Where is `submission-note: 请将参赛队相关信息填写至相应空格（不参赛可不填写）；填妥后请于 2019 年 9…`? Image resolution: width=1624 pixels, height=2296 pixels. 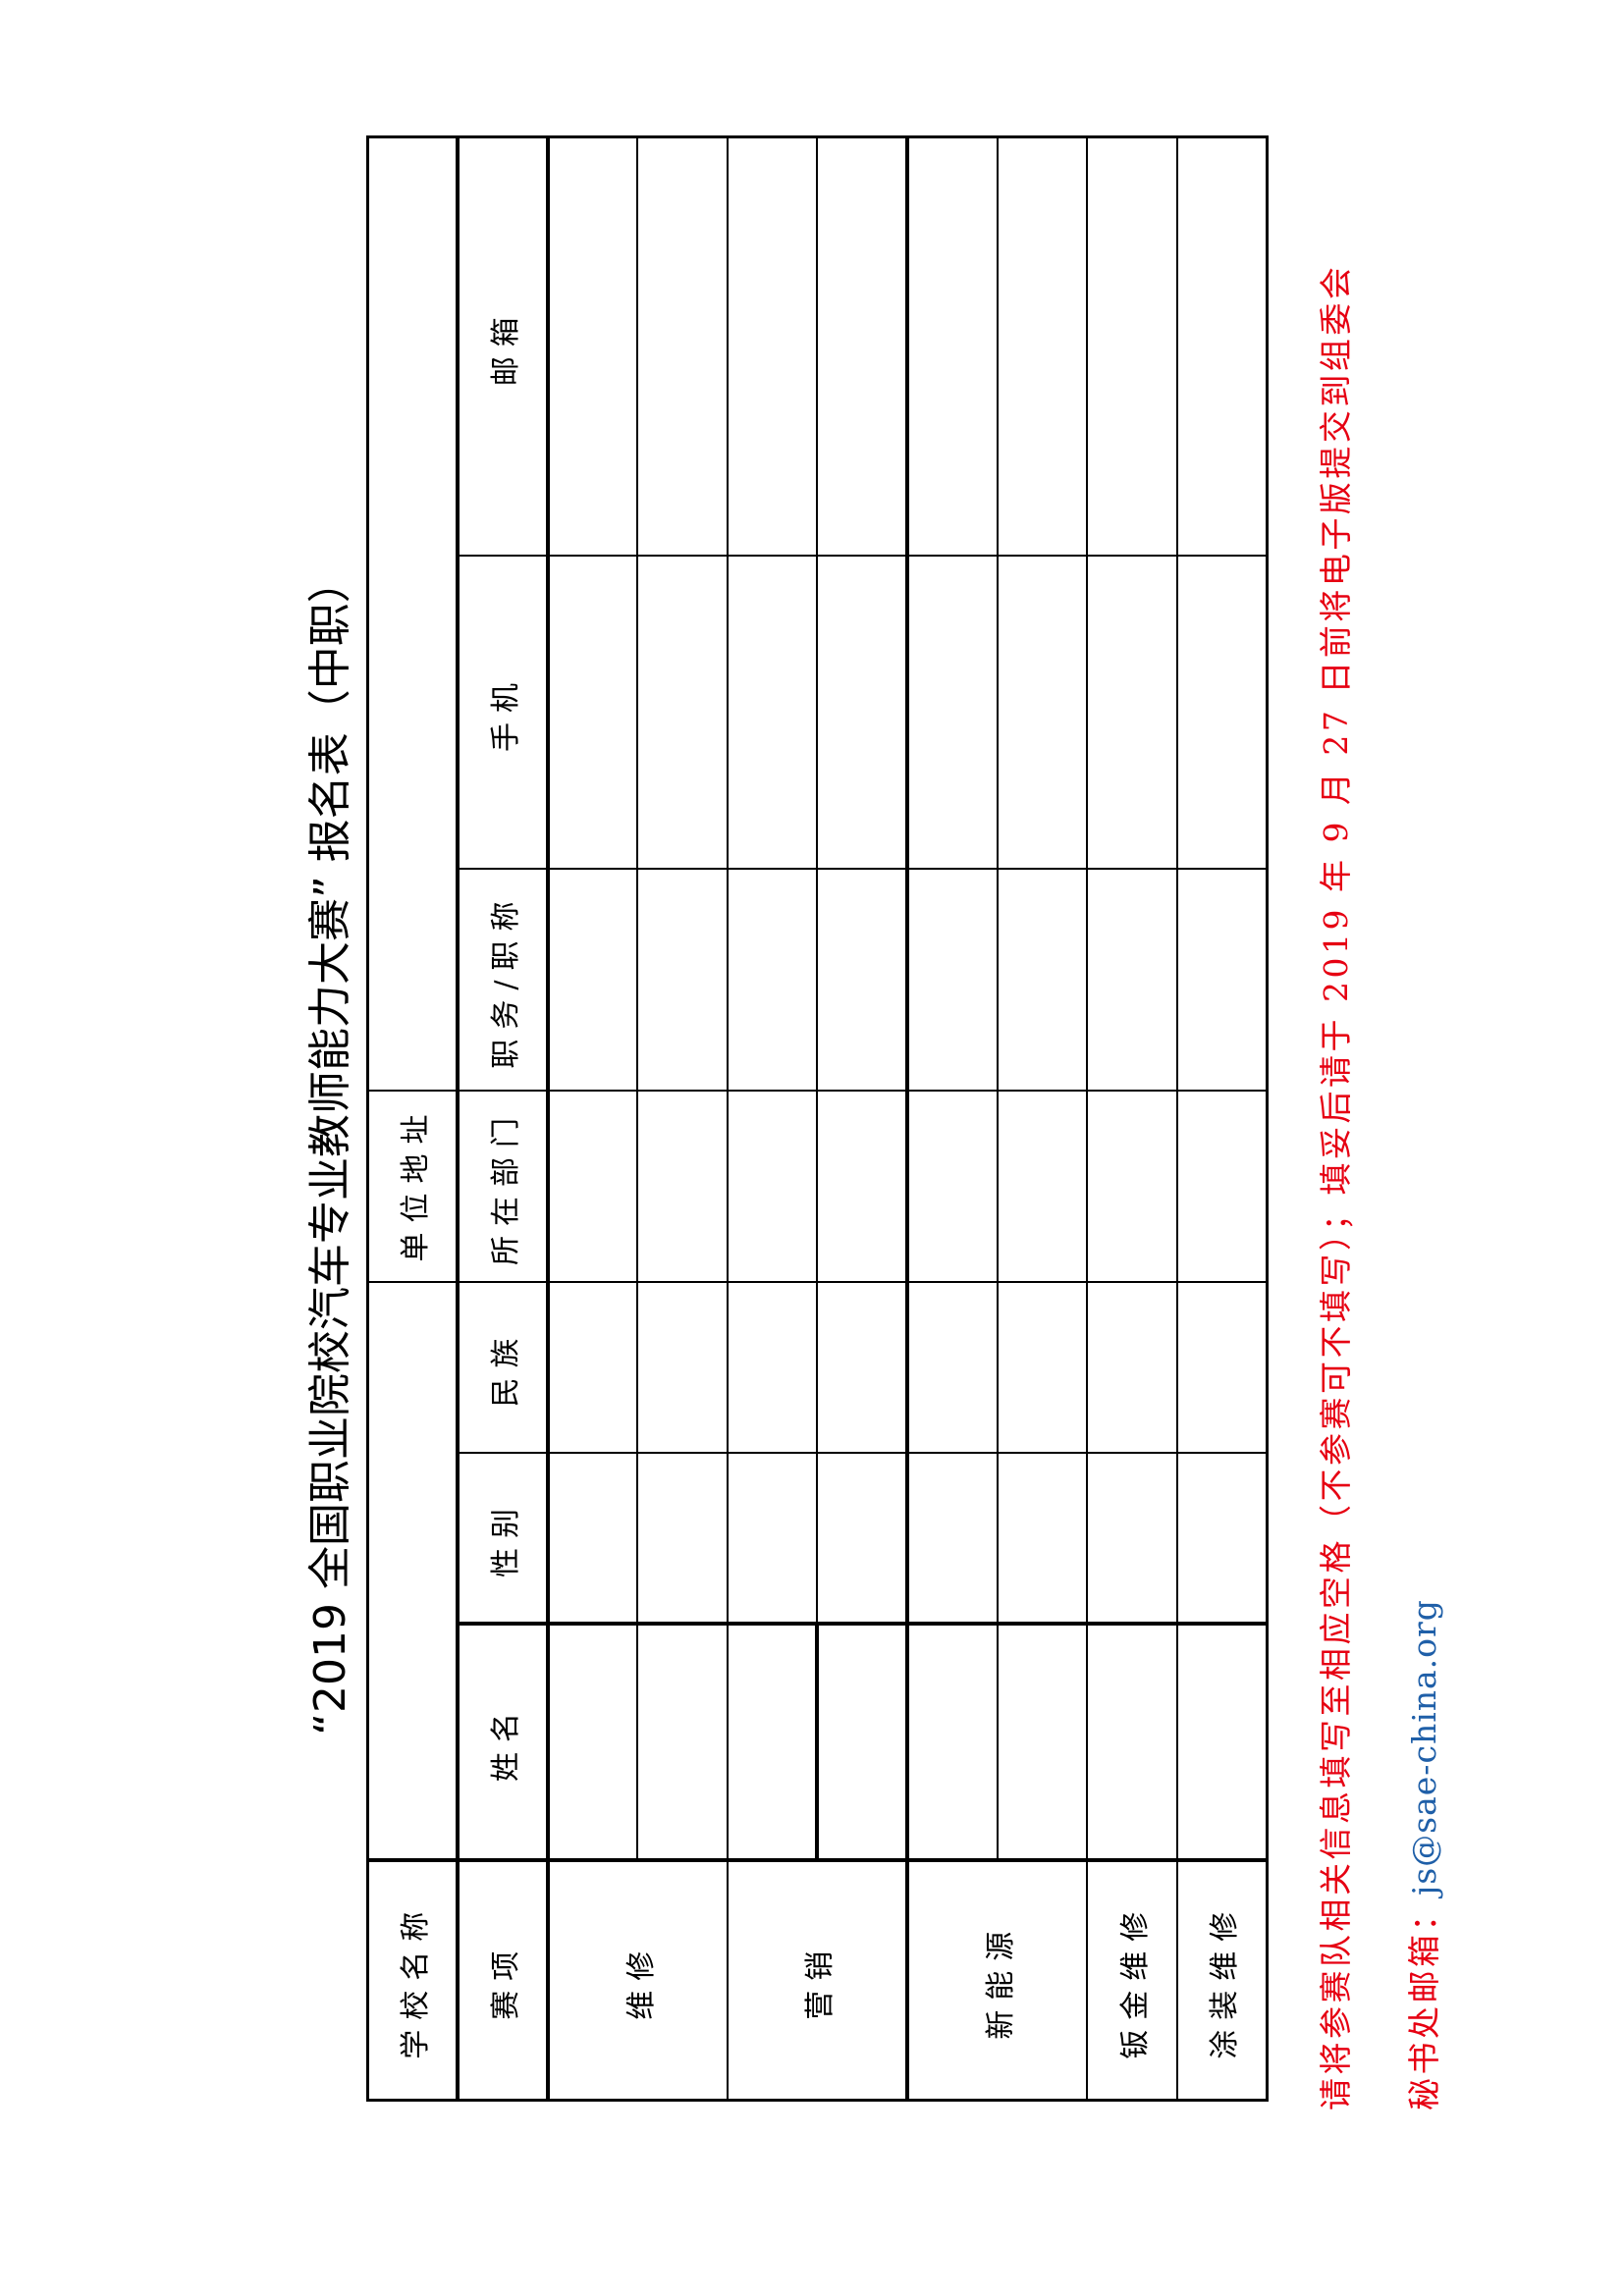 submission-note: 请将参赛队相关信息填写至相应空格（不参赛可不填写）；填妥后请于 2019 年 9… is located at coordinates (1336, 1186).